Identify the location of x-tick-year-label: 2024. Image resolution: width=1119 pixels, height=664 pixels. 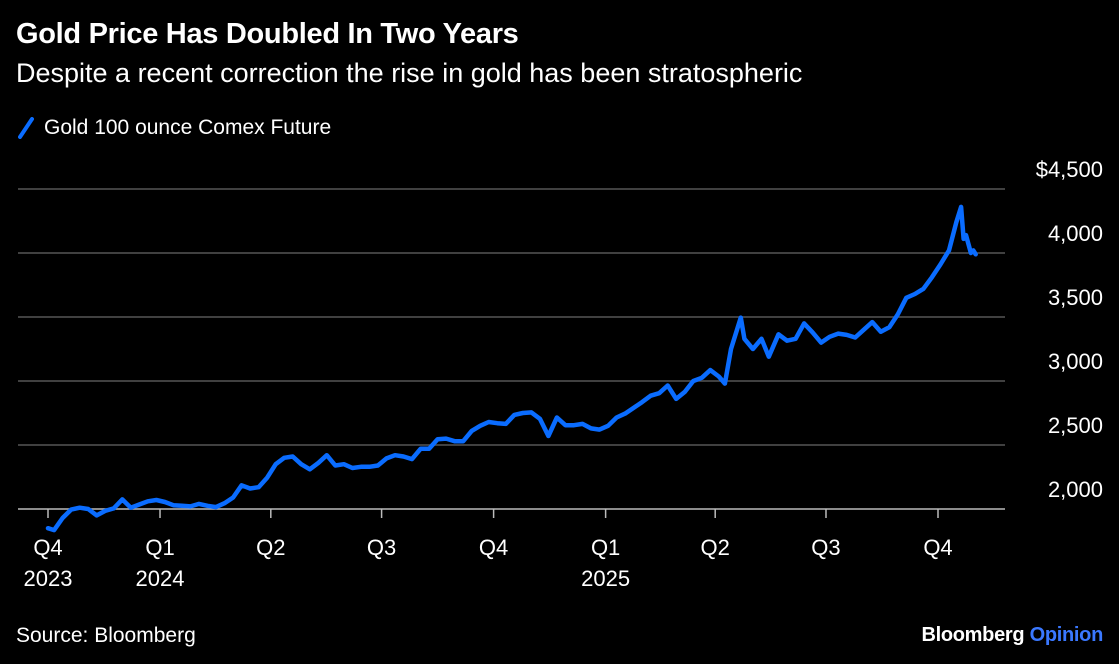
(160, 578).